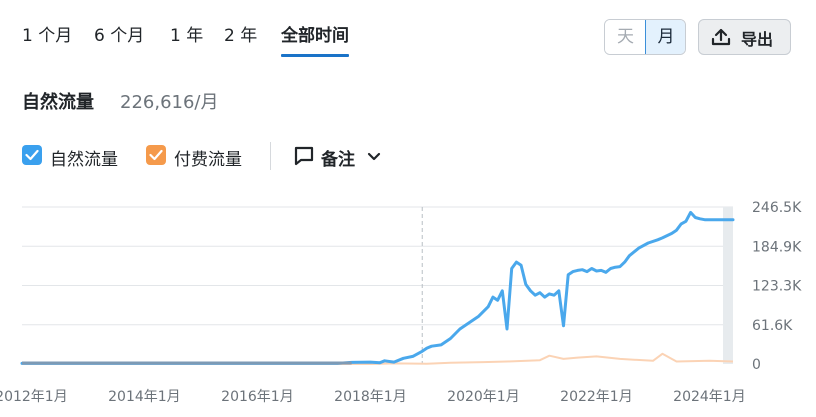  I want to click on metric-title: 自然流量, so click(58, 102).